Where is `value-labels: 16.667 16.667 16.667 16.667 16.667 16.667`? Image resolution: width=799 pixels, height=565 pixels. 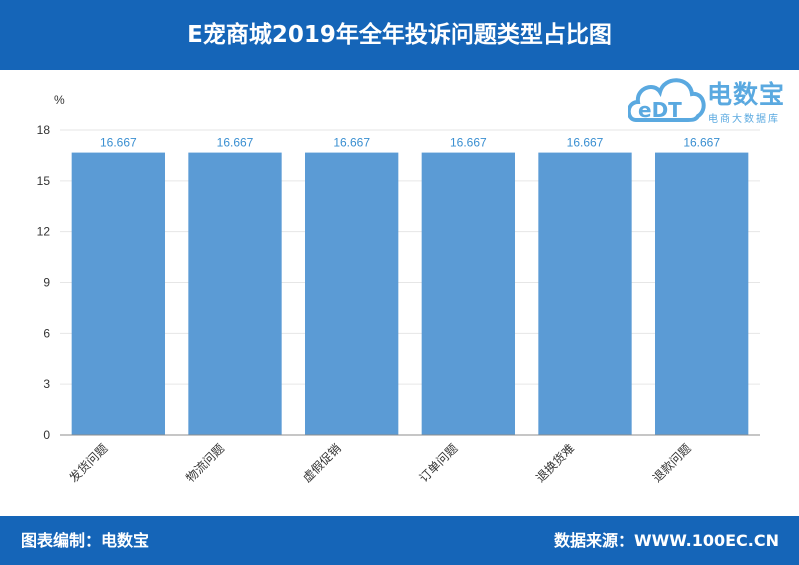
value-labels: 16.667 16.667 16.667 16.667 16.667 16.667 is located at coordinates (410, 143).